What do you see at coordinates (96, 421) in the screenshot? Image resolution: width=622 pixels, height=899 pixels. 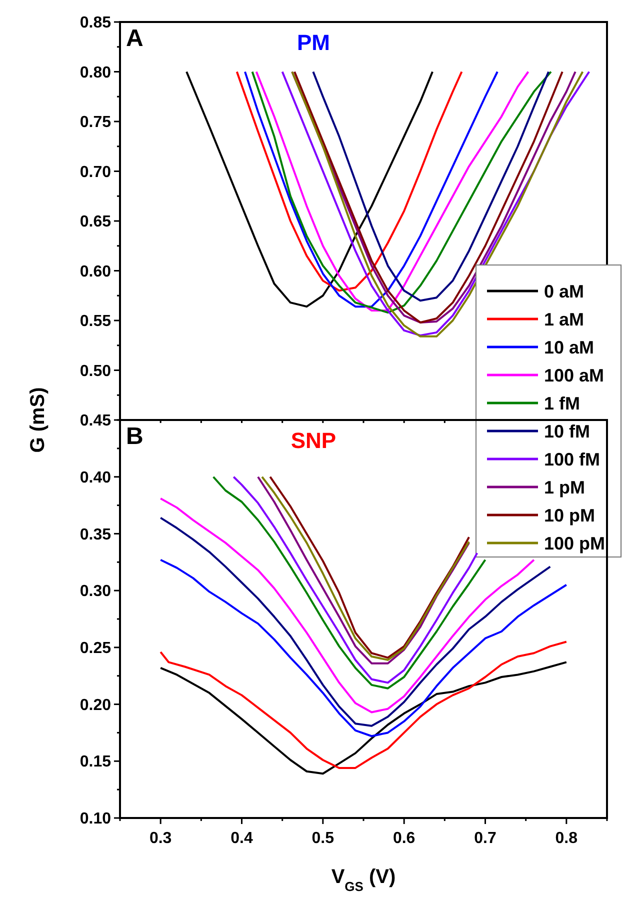 I see `y-tick-label: 0.45` at bounding box center [96, 421].